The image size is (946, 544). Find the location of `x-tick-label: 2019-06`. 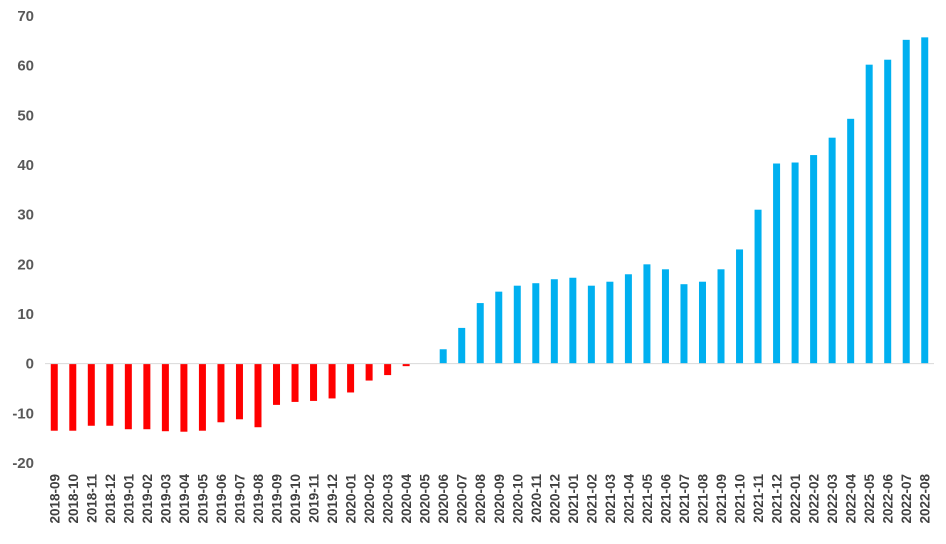

x-tick-label: 2019-06 is located at coordinates (221, 499).